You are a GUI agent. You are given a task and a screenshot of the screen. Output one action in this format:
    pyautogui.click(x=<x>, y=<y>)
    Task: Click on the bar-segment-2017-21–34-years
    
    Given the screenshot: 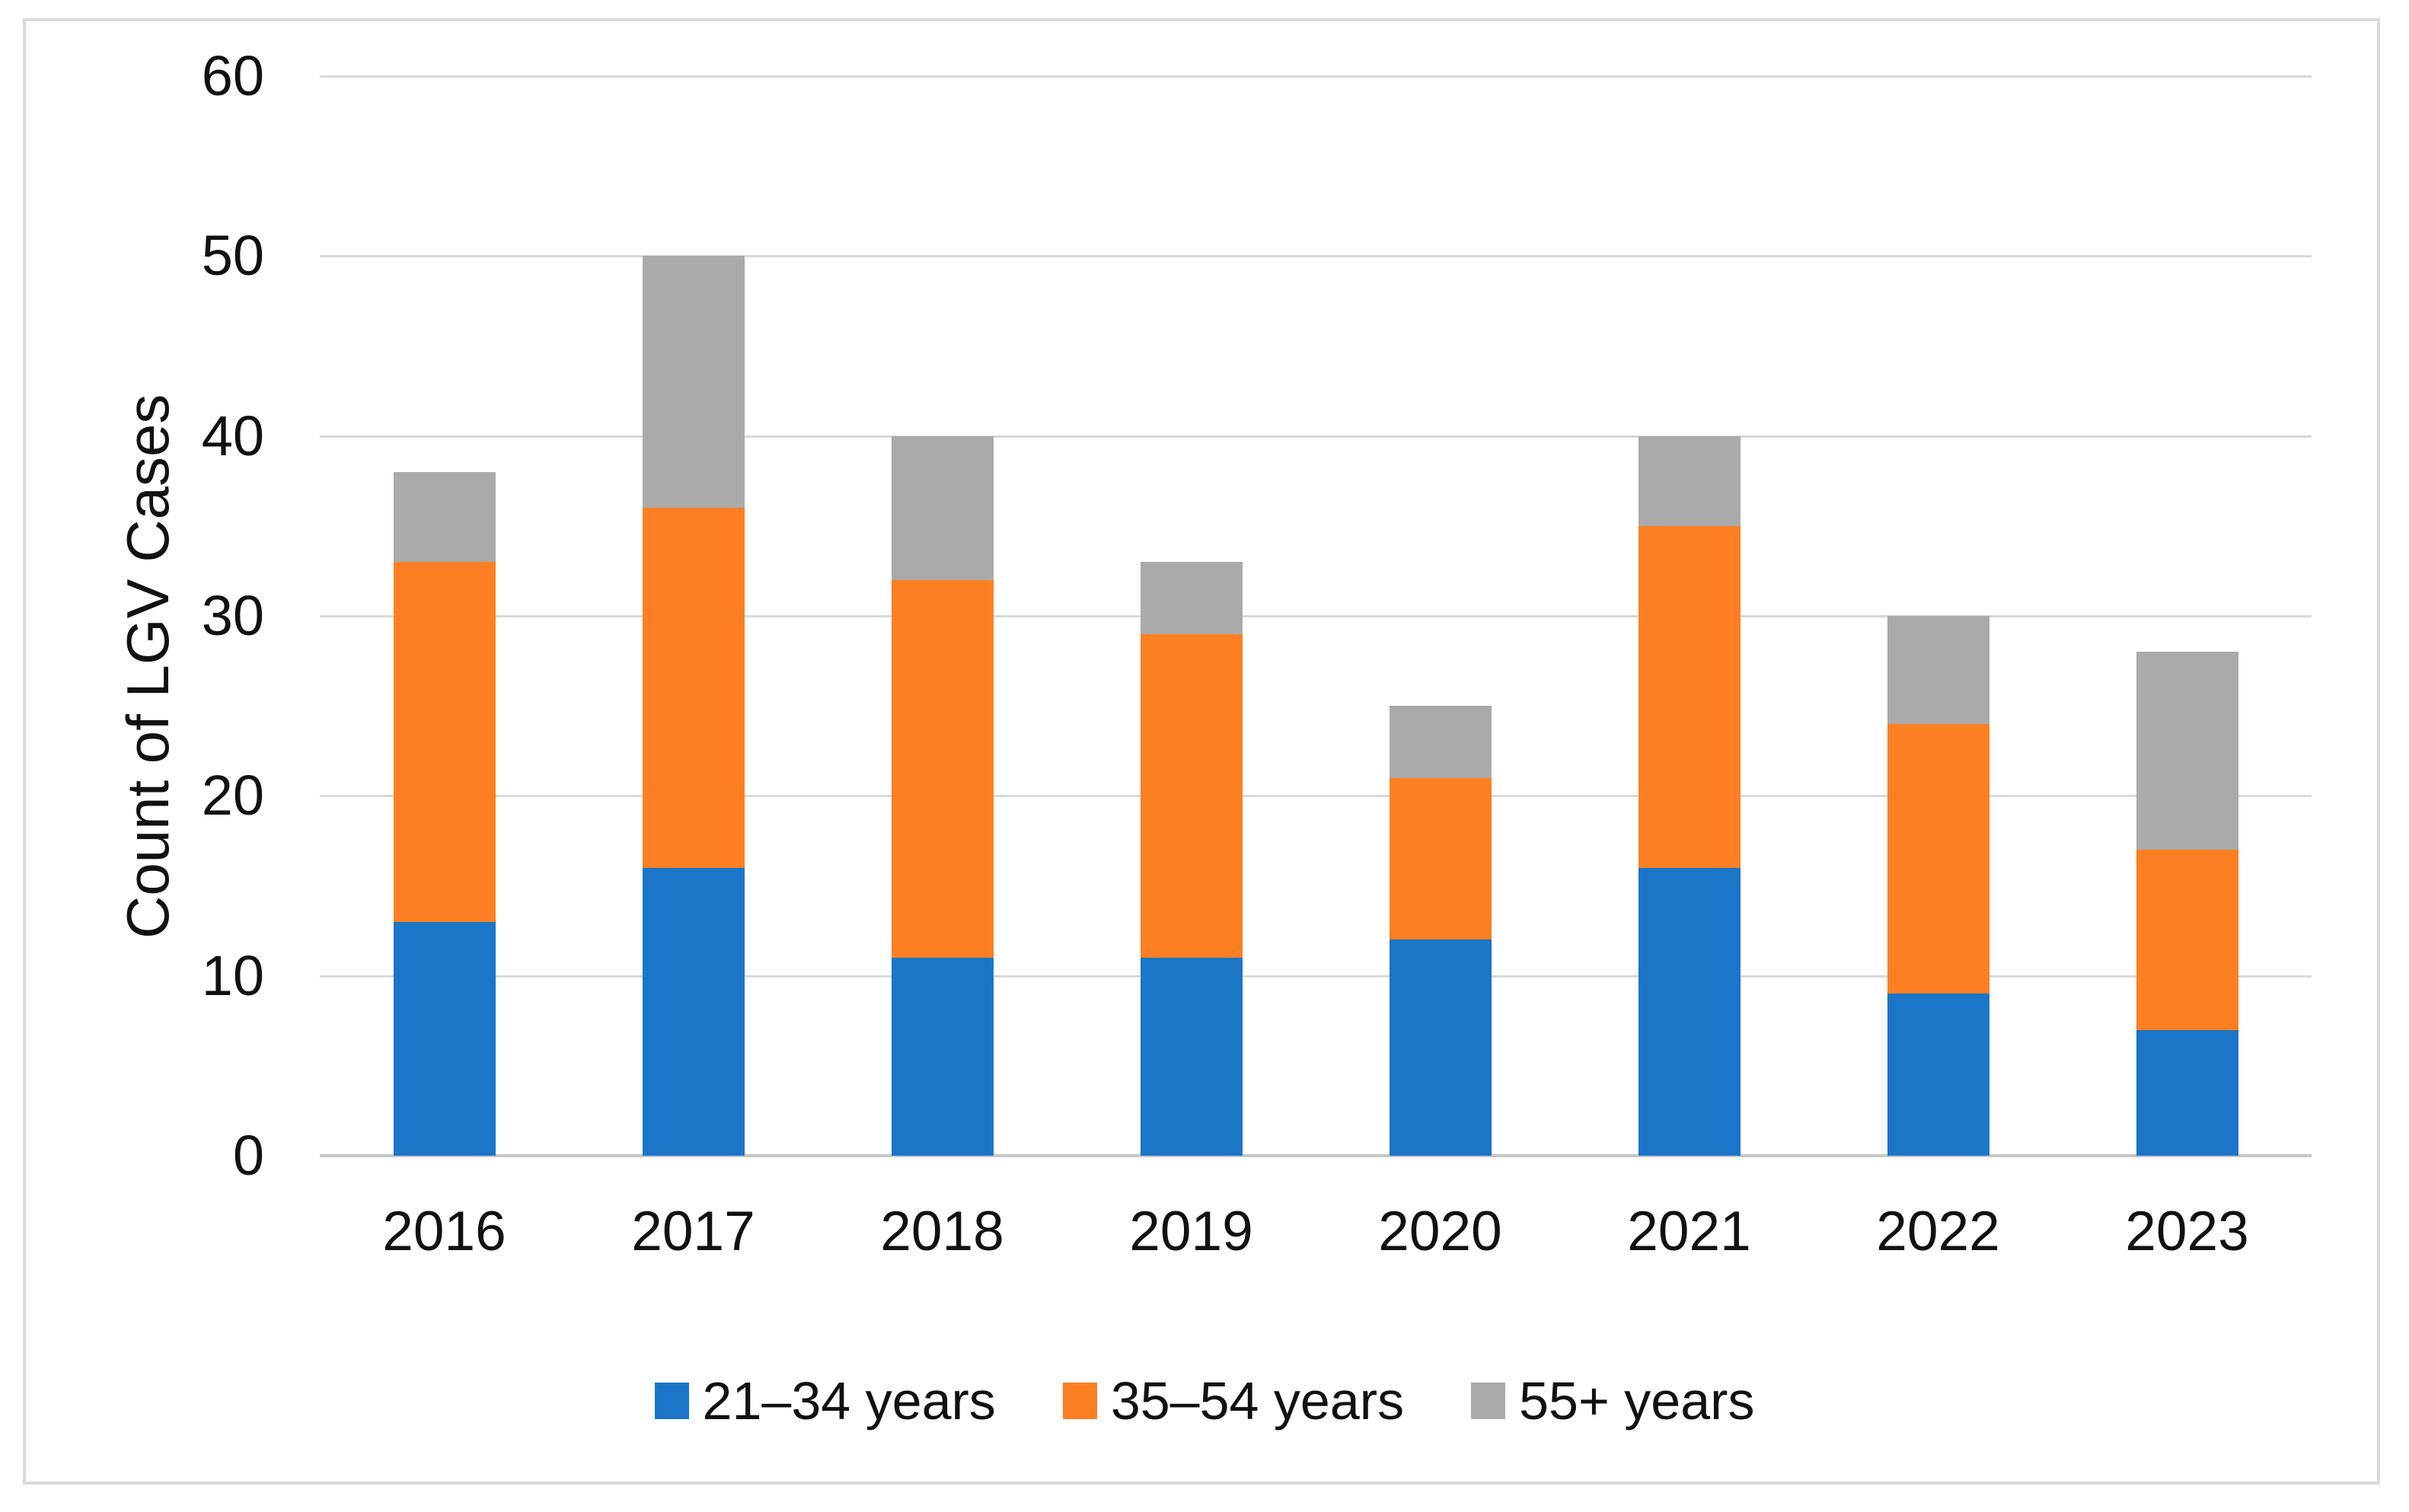 What is the action you would take?
    pyautogui.click(x=693, y=1011)
    